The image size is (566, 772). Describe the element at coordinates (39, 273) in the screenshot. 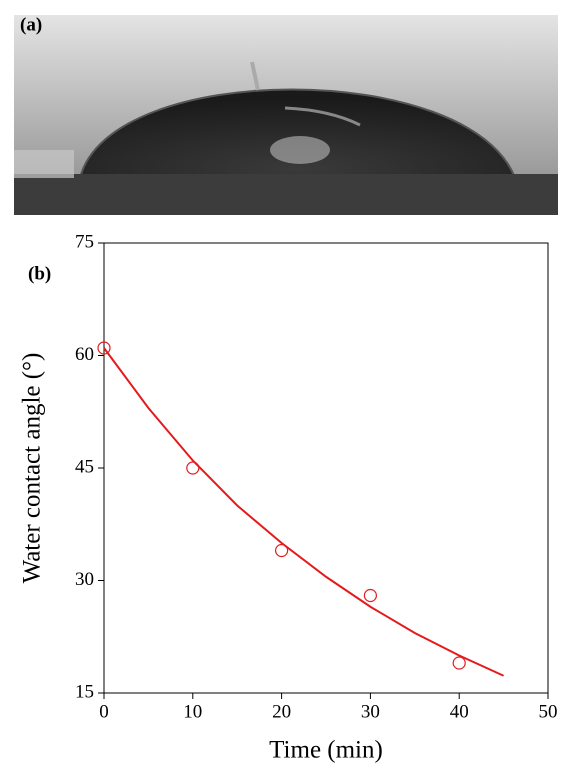

I see `panel-label: (b)` at that location.